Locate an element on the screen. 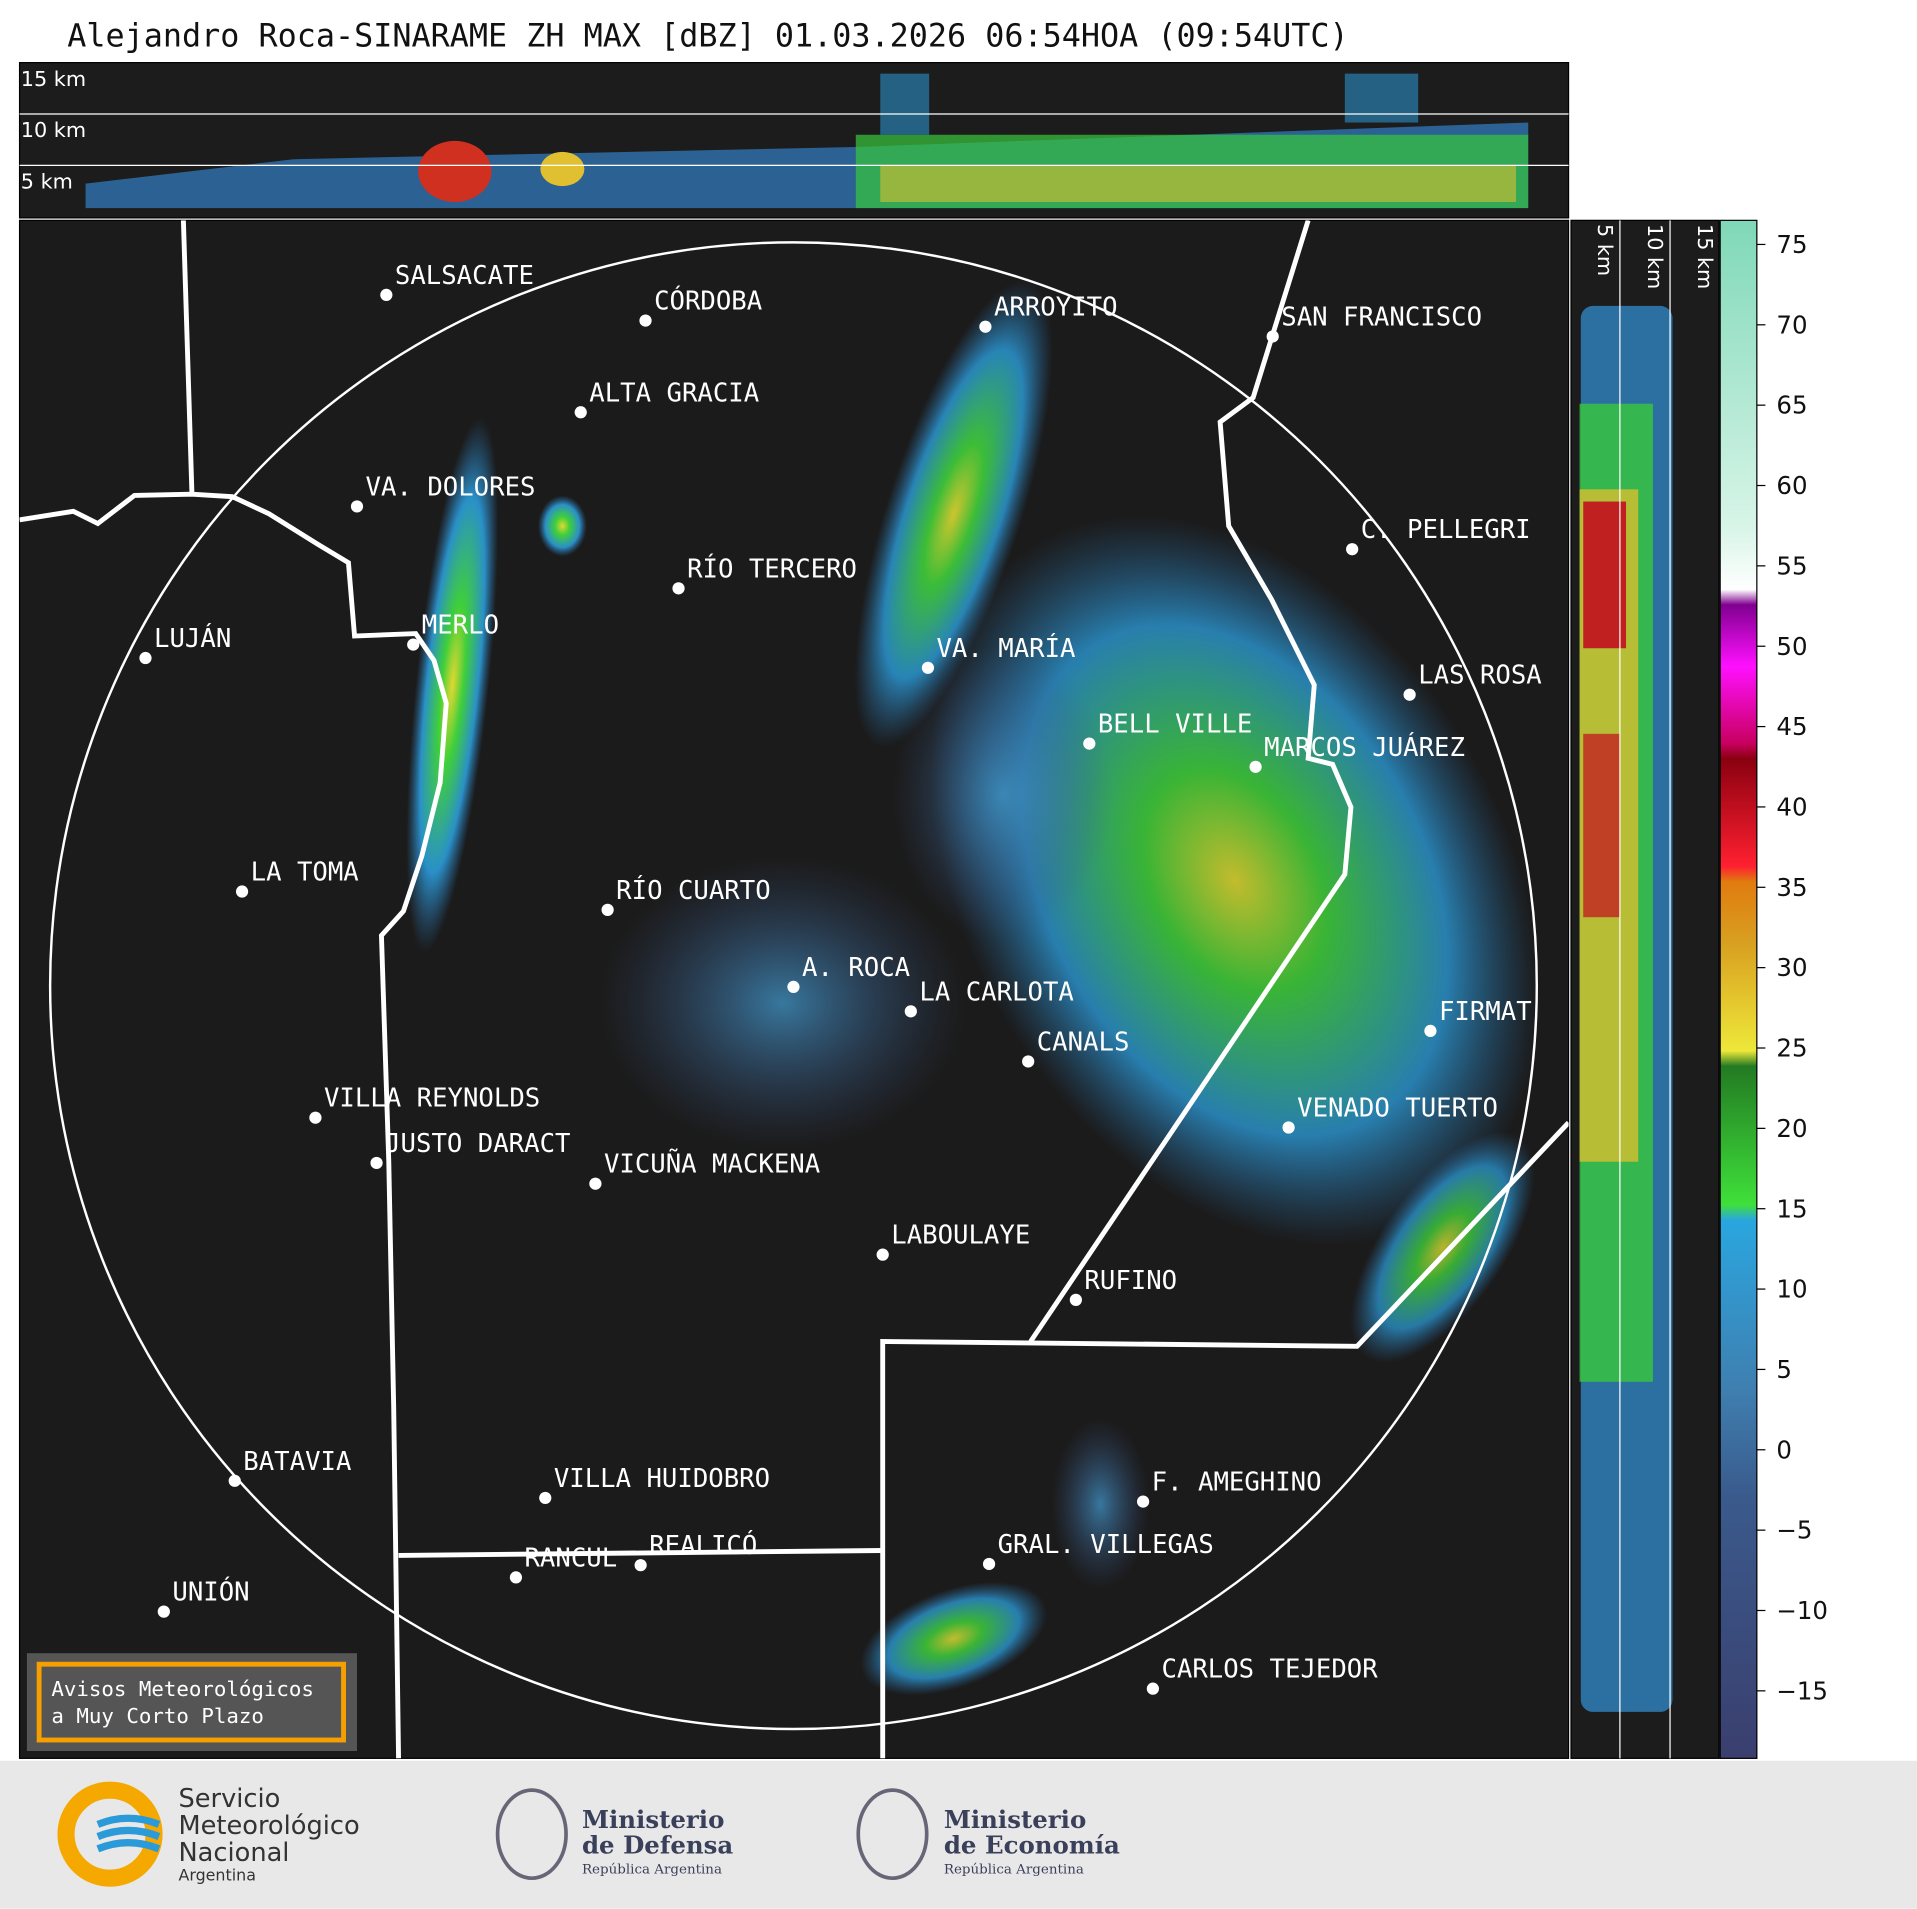 The height and width of the screenshot is (1909, 1917). colorbar-tick-label: 50 is located at coordinates (1791, 646).